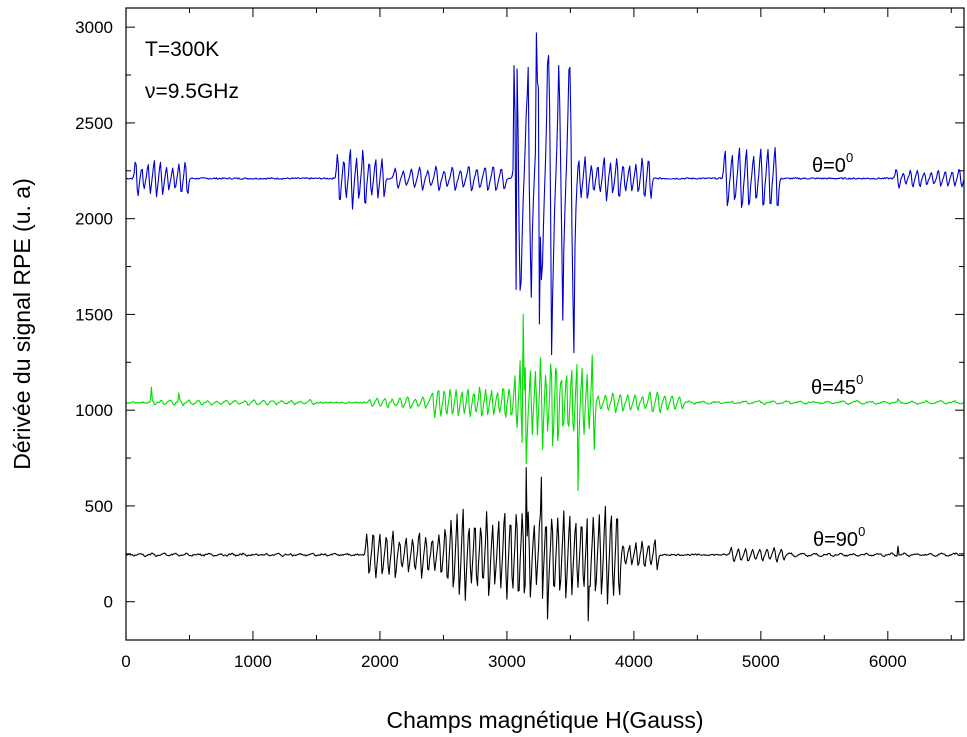 This screenshot has height=737, width=967. Describe the element at coordinates (380, 661) in the screenshot. I see `x-tick-label: 2000` at that location.